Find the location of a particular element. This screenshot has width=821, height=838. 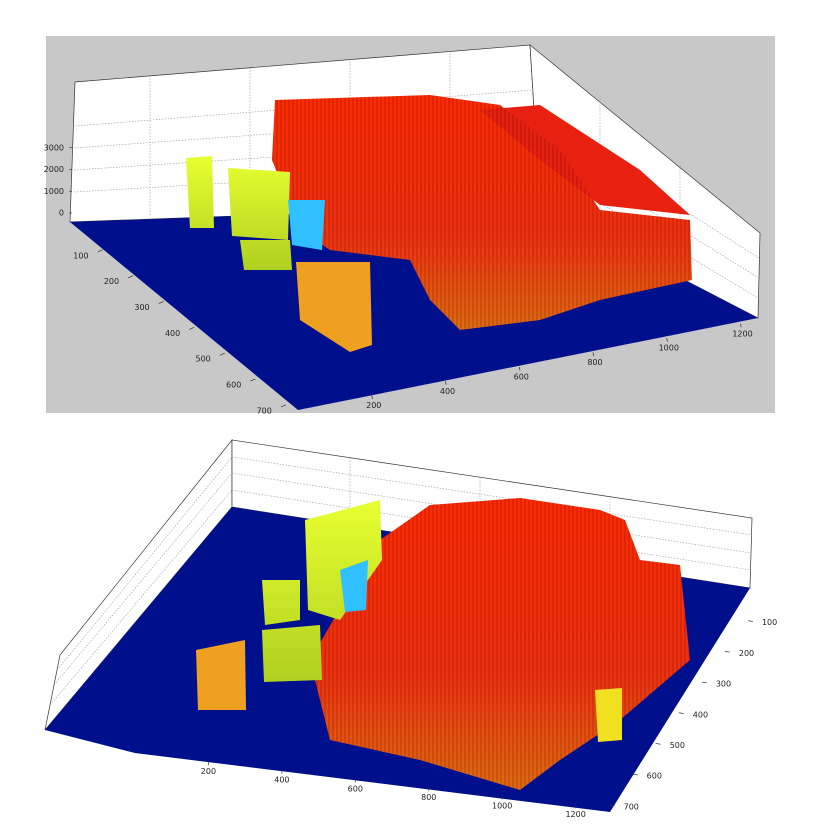

z-tick-label: 3000 is located at coordinates (54, 147).